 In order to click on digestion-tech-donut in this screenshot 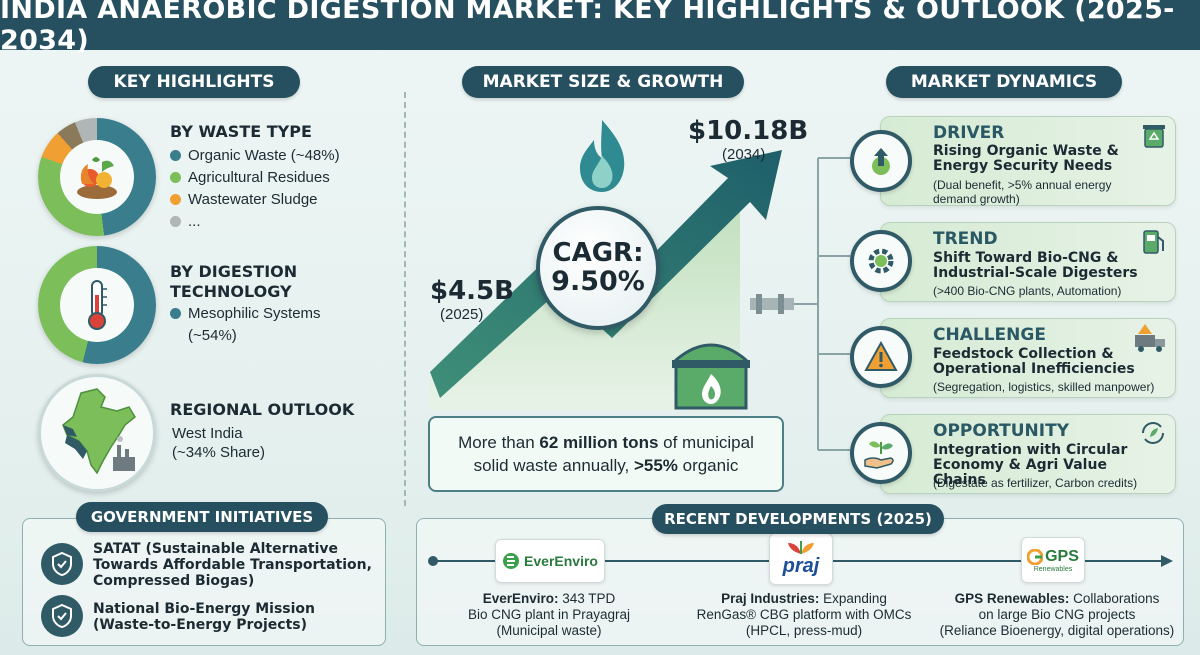, I will do `click(97, 305)`.